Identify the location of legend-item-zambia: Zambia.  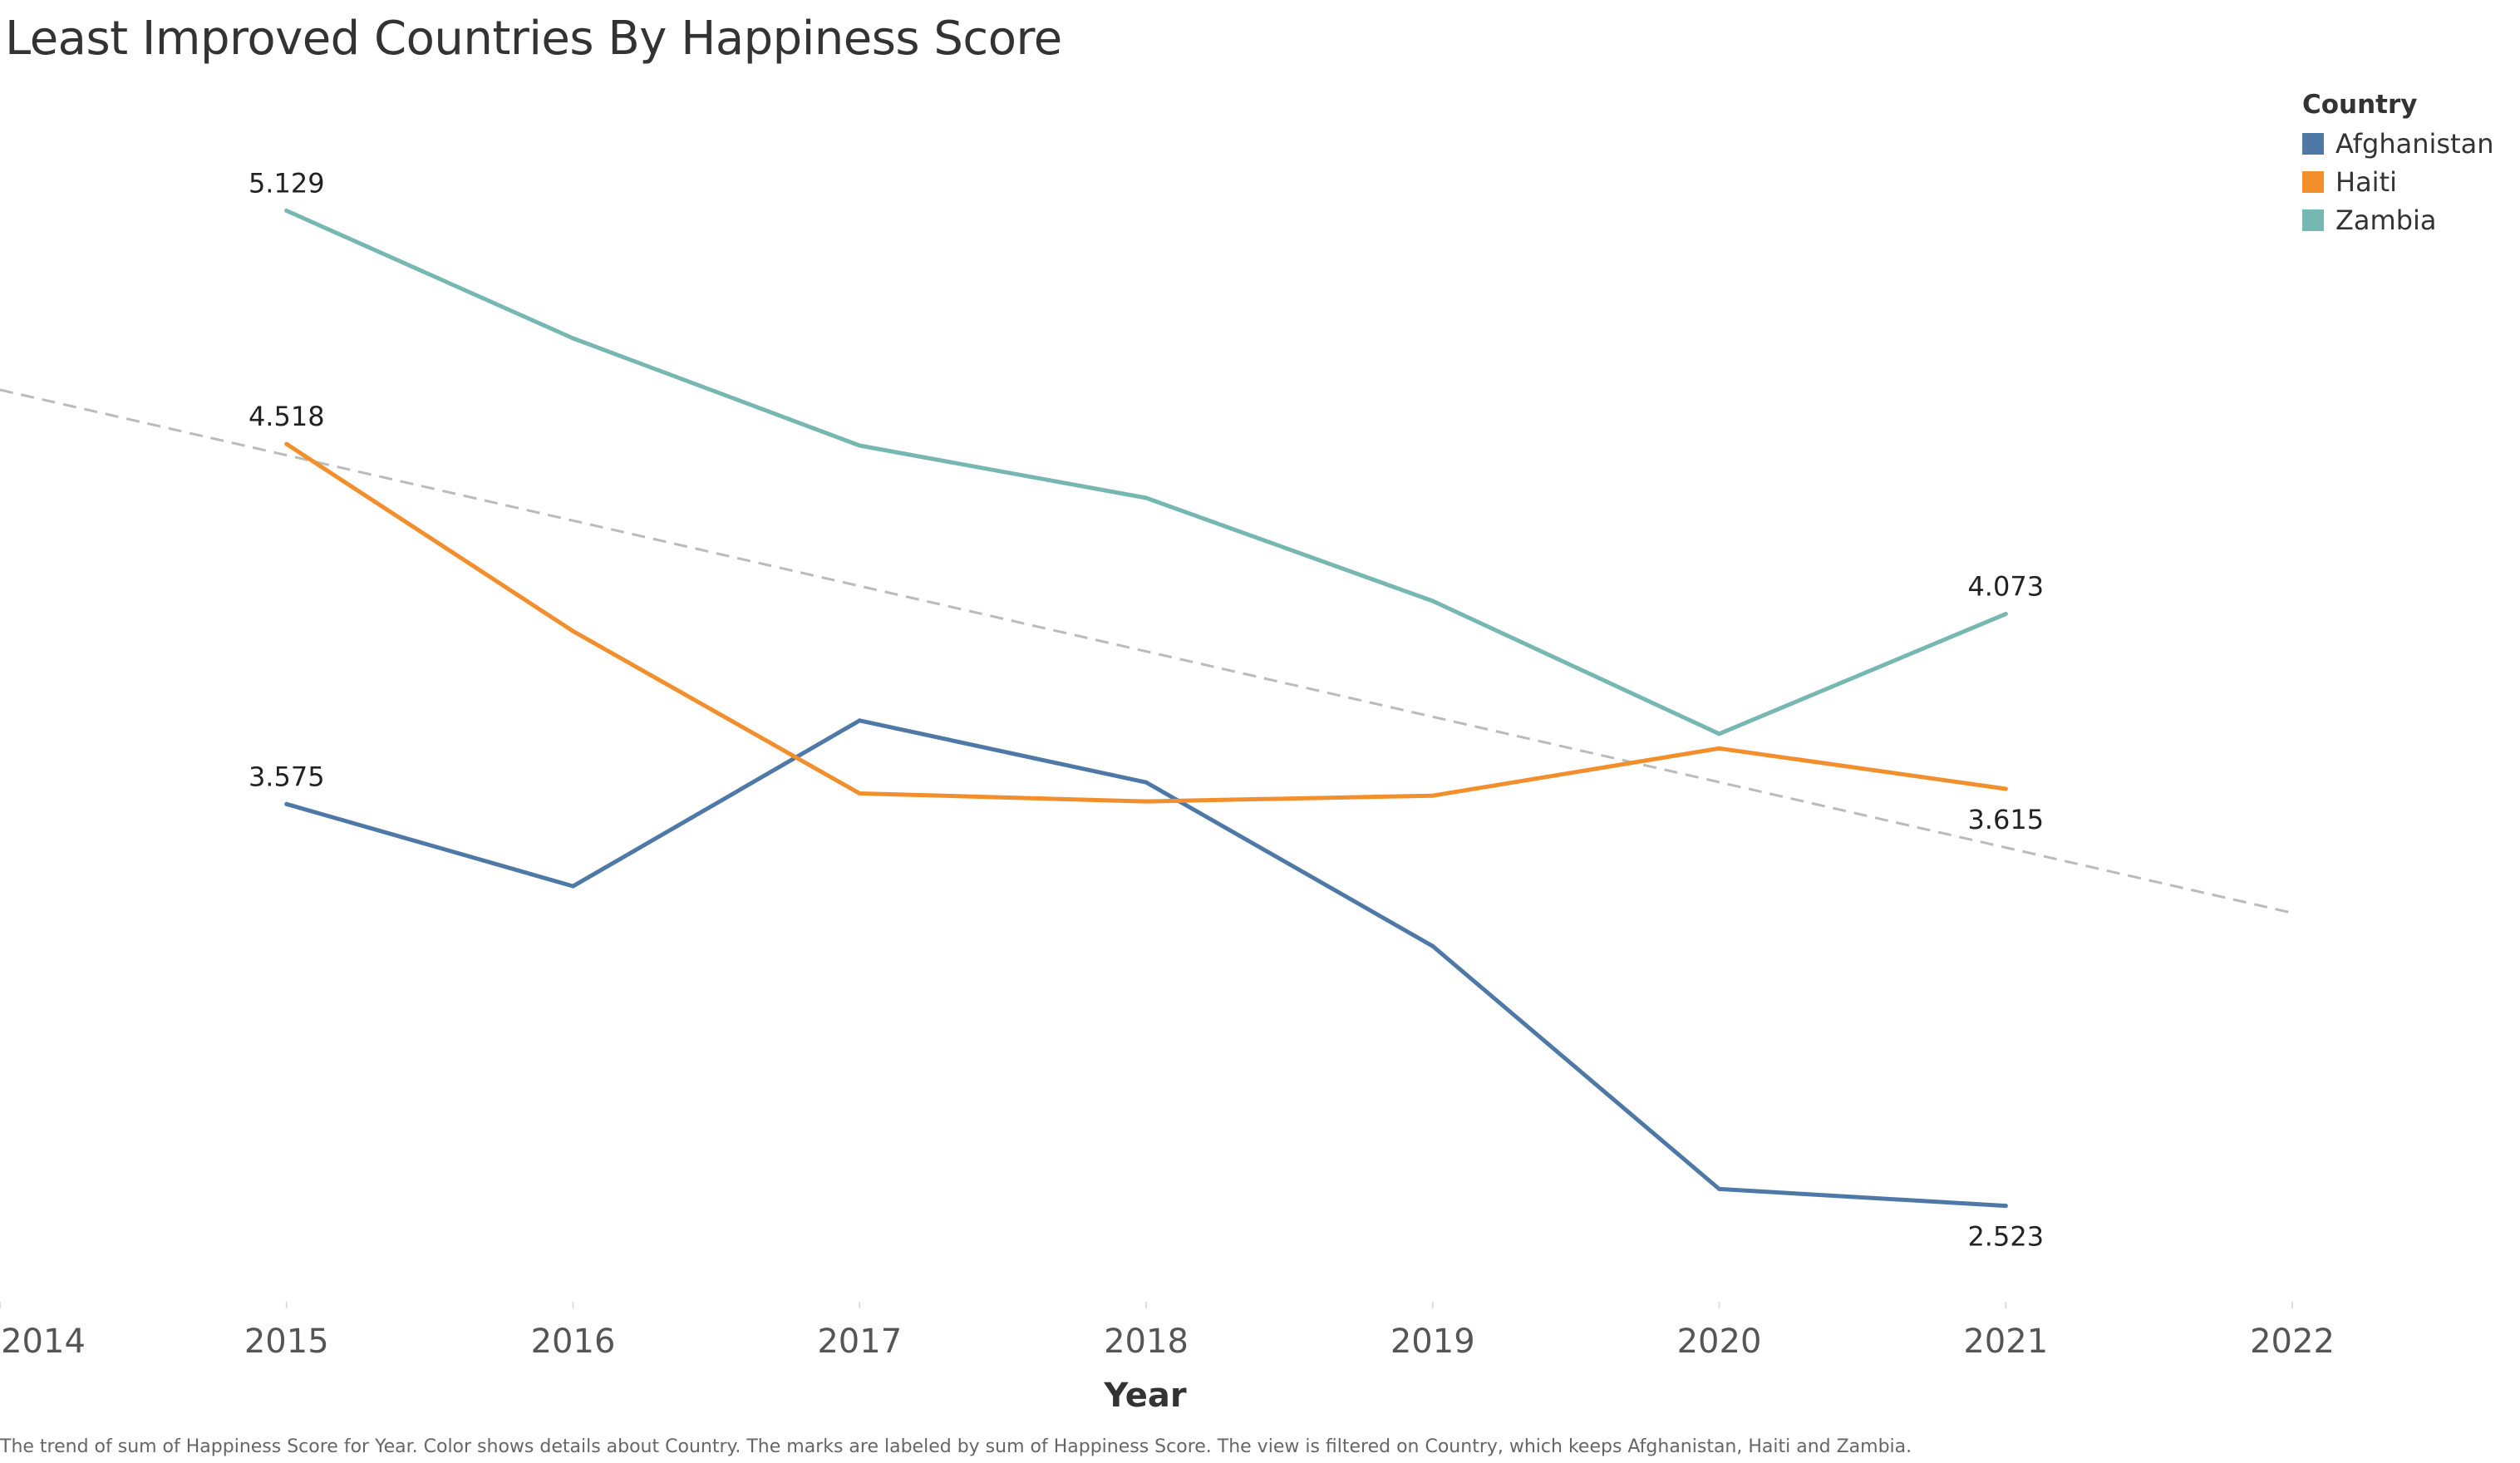
(2398, 220).